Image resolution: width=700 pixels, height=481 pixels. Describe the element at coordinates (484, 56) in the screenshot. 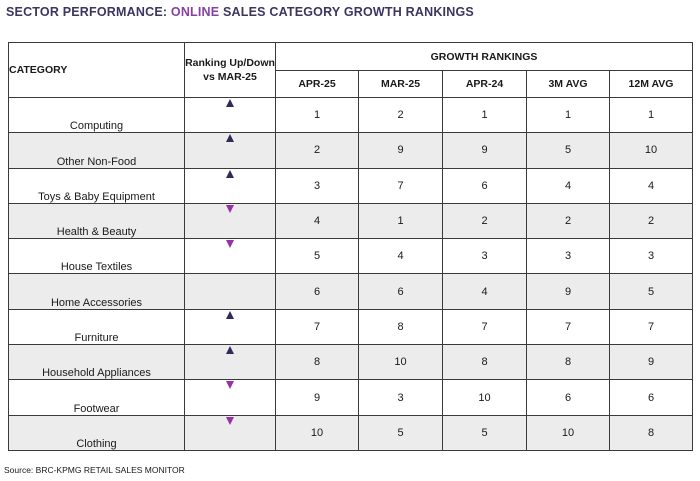

I see `header-growth-rankings: GROWTH RANKINGS` at that location.